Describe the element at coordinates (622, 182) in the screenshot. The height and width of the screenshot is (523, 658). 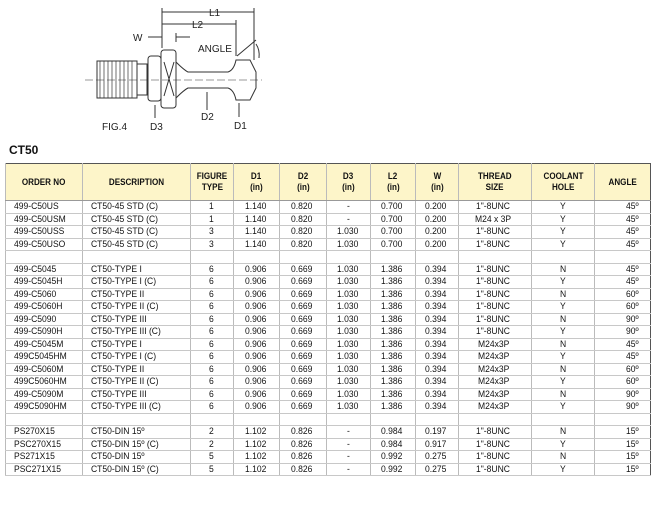
I see `column-header-angle: ANGLE` at that location.